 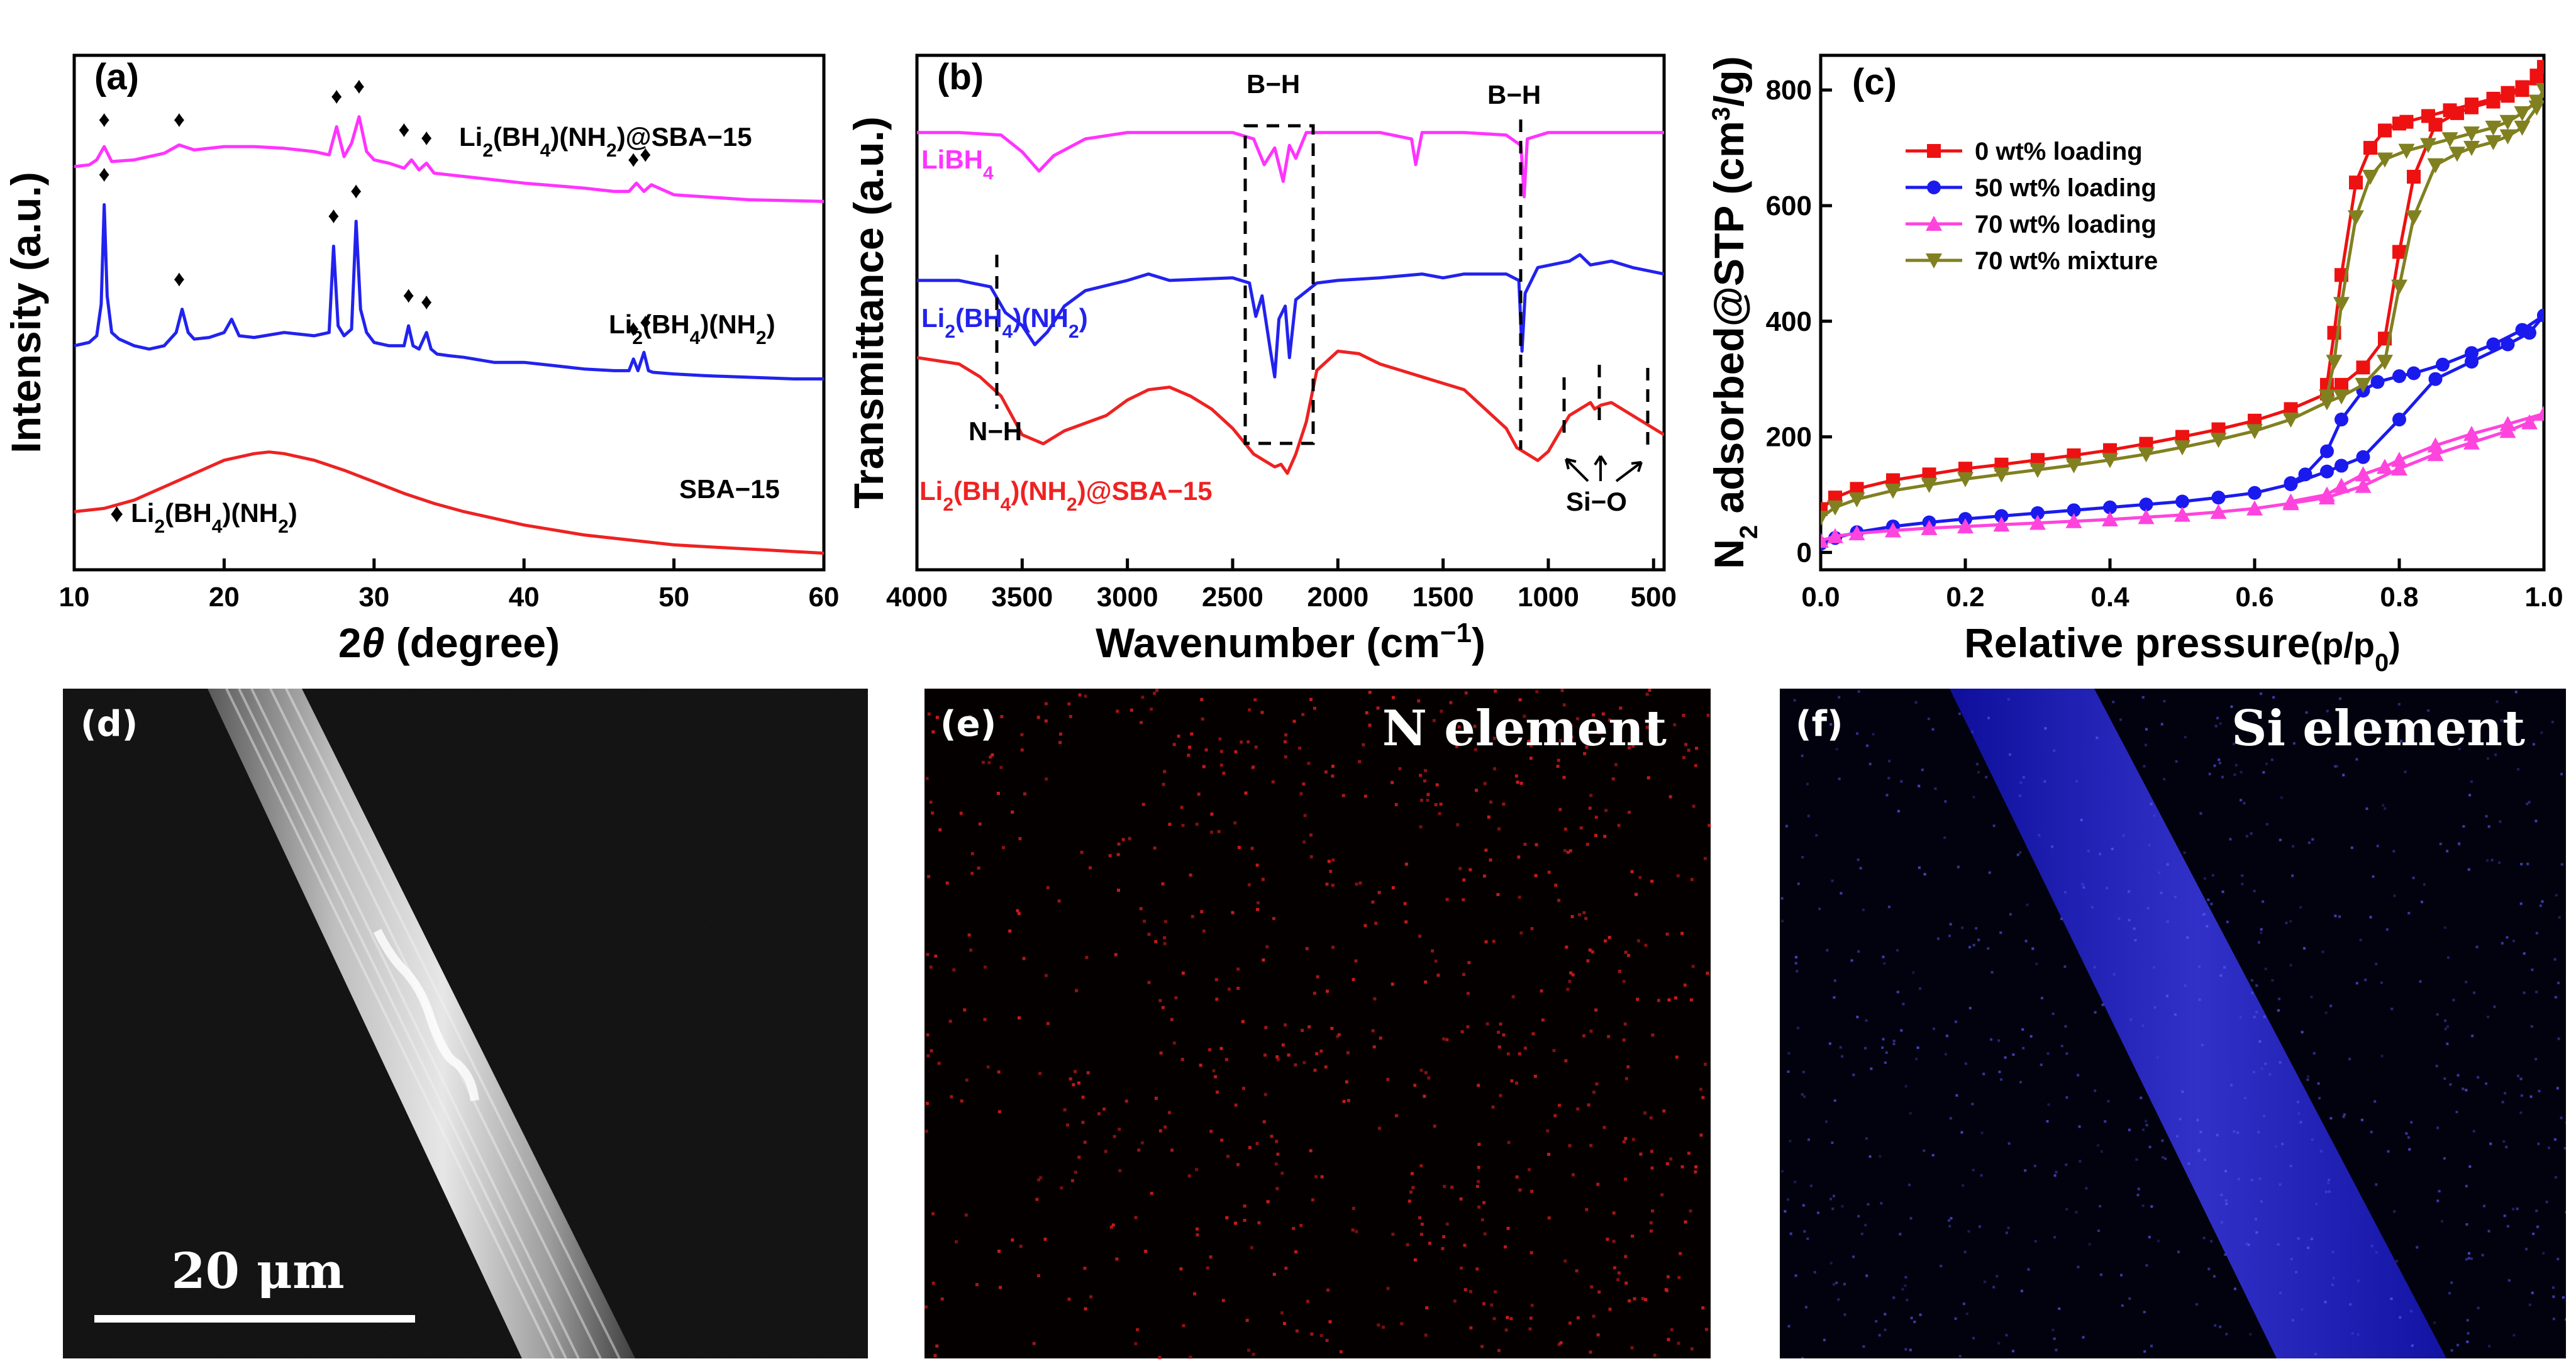 What do you see at coordinates (1820, 597) in the screenshot?
I see `isotherm-x-tick-label: 0.0` at bounding box center [1820, 597].